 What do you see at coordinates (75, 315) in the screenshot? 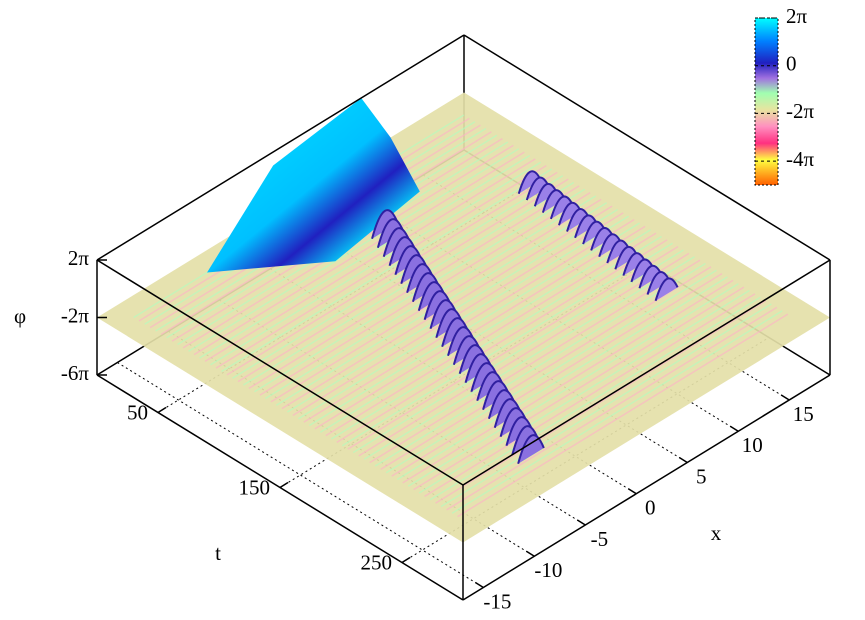
I see `z-tick-label: -2π` at bounding box center [75, 315].